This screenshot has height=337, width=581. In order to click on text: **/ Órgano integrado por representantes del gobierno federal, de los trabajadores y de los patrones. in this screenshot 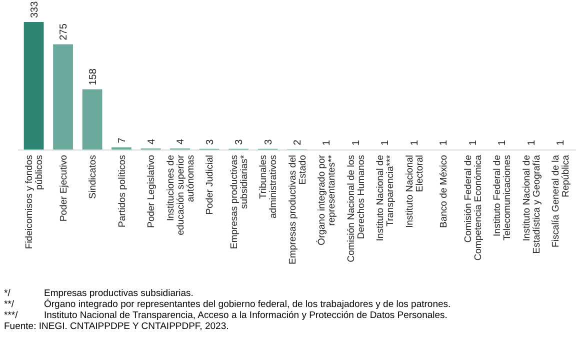, I will do `click(227, 304)`.